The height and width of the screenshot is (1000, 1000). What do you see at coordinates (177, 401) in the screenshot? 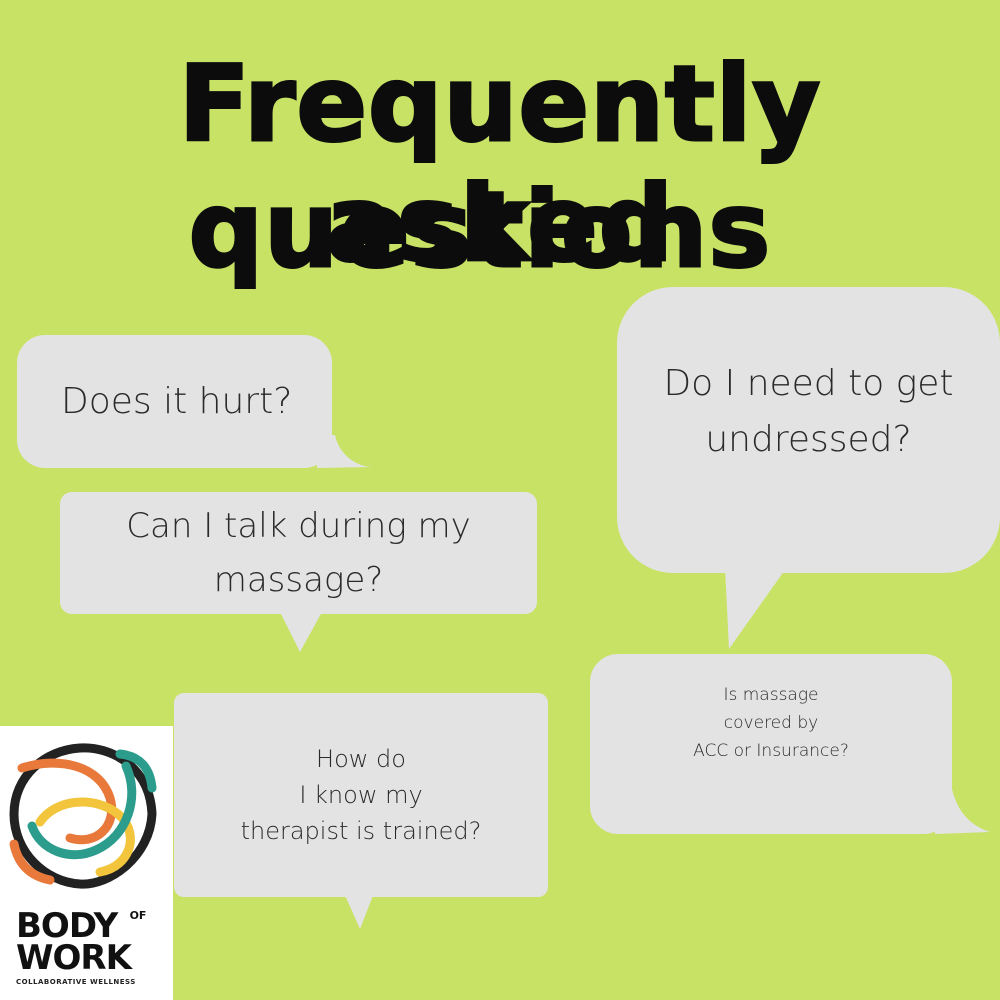
I see `question-line: Does it hurt?` at bounding box center [177, 401].